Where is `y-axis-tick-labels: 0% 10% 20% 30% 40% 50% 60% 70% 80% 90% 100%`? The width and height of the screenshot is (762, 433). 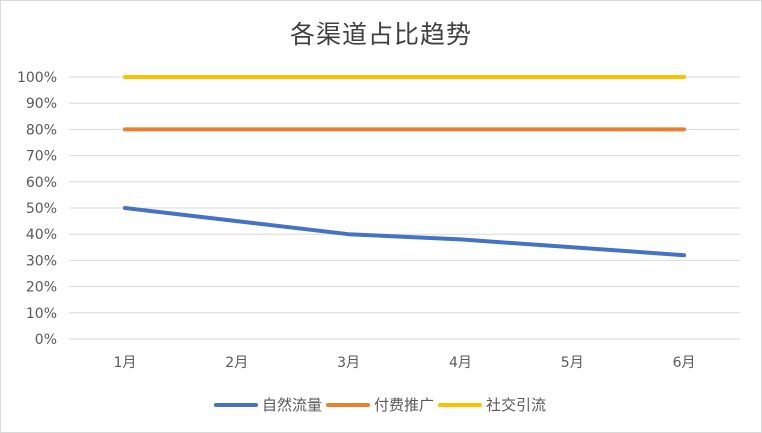 y-axis-tick-labels: 0% 10% 20% 30% 40% 50% 60% 70% 80% 90% 100% is located at coordinates (37, 209).